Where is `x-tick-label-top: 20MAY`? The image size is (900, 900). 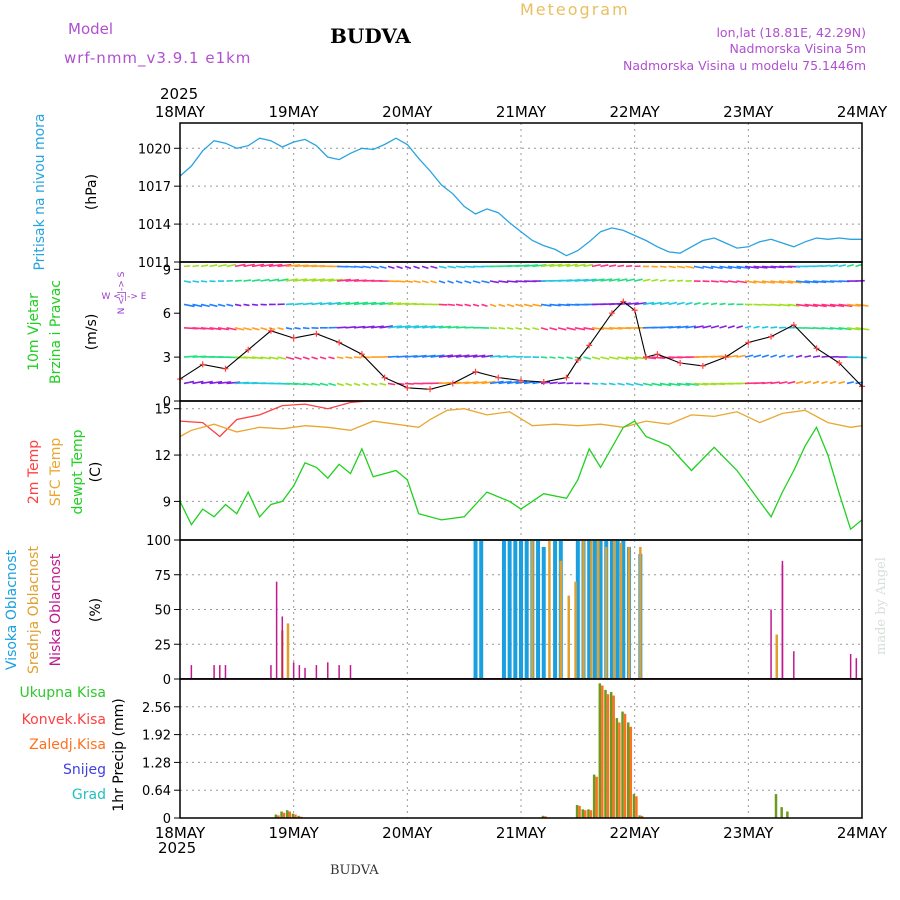 x-tick-label-top: 20MAY is located at coordinates (407, 112).